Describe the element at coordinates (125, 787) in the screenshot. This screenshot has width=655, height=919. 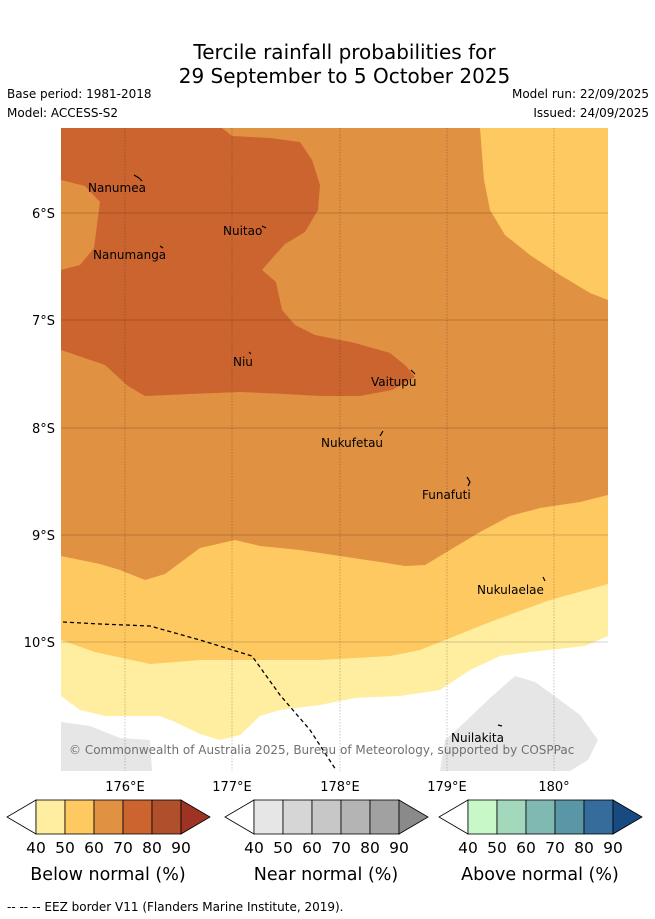
I see `lon-label-176: 176°E` at that location.